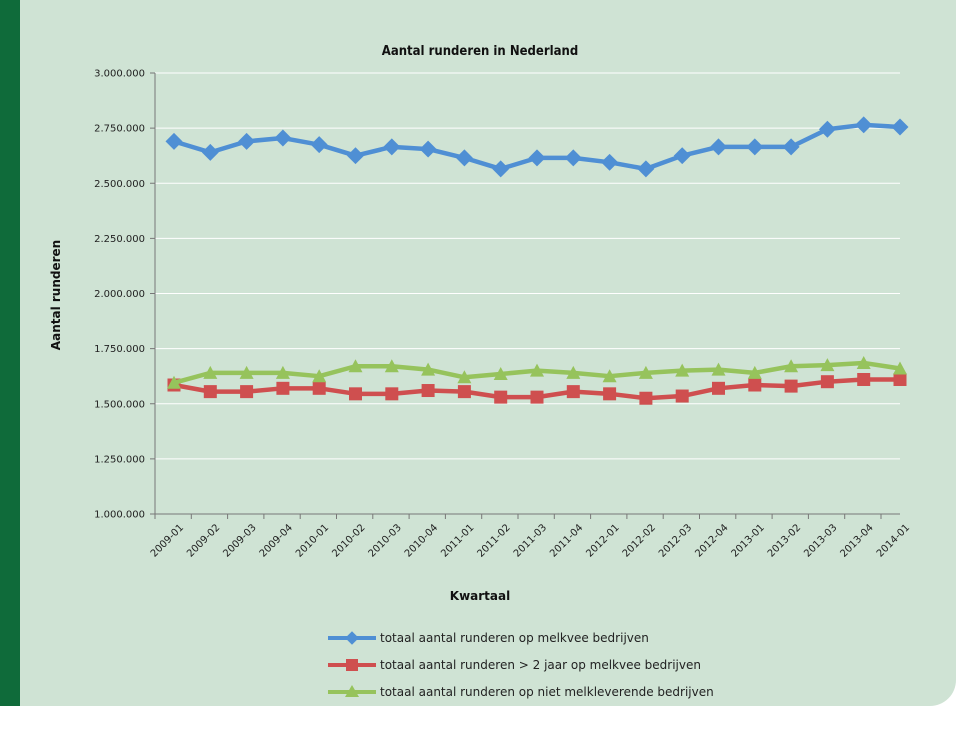  Describe the element at coordinates (119, 184) in the screenshot. I see `y-tick-label: 2.500.000` at that location.